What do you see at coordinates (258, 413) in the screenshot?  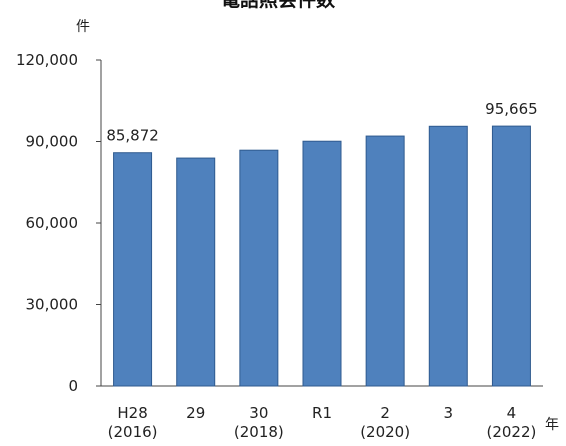 I see `x-tick-label: 30` at bounding box center [258, 413].